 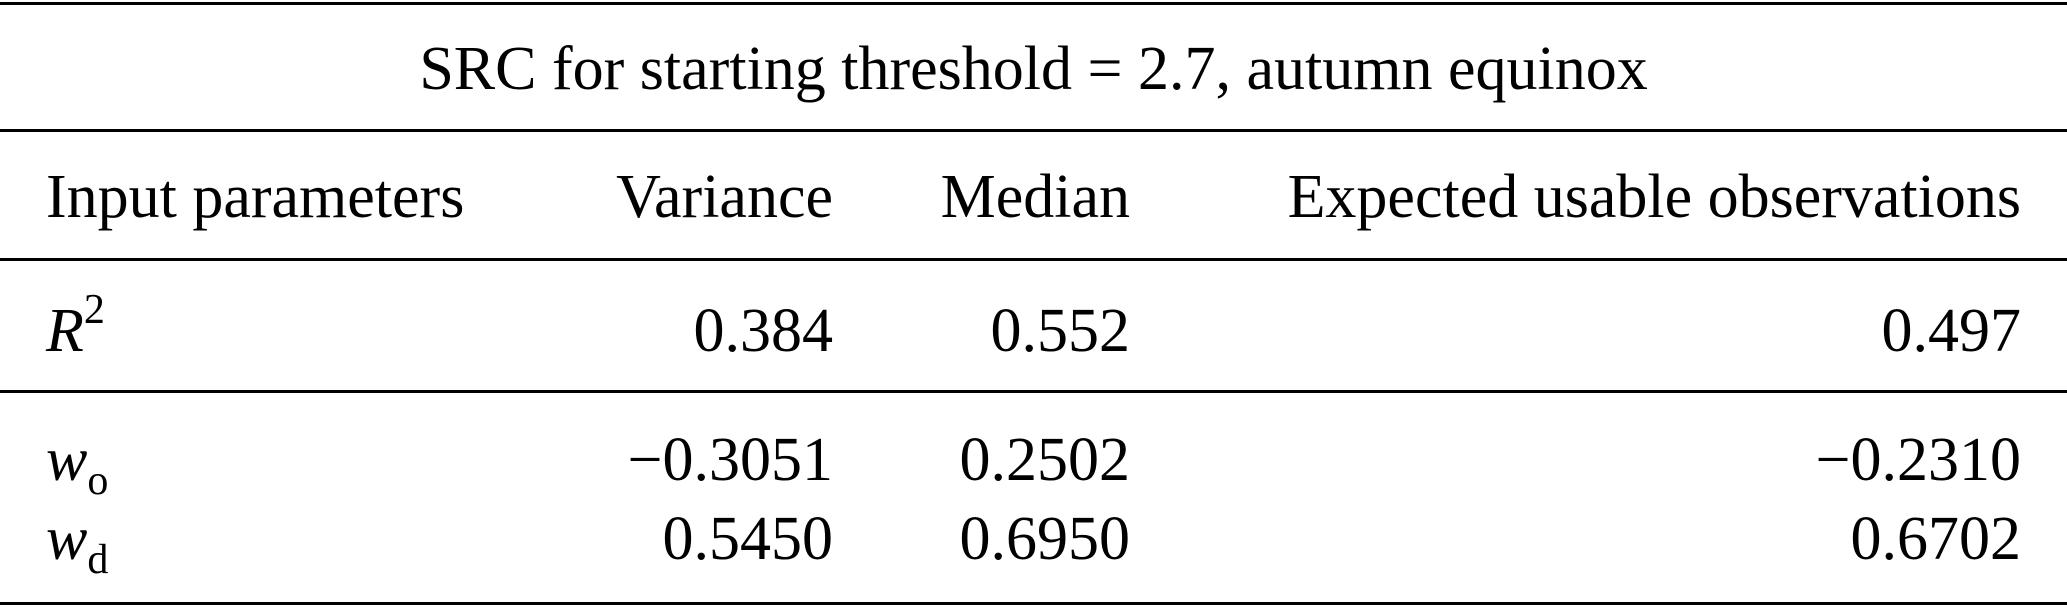 What do you see at coordinates (763, 331) in the screenshot?
I see `cell-variance: 0.384` at bounding box center [763, 331].